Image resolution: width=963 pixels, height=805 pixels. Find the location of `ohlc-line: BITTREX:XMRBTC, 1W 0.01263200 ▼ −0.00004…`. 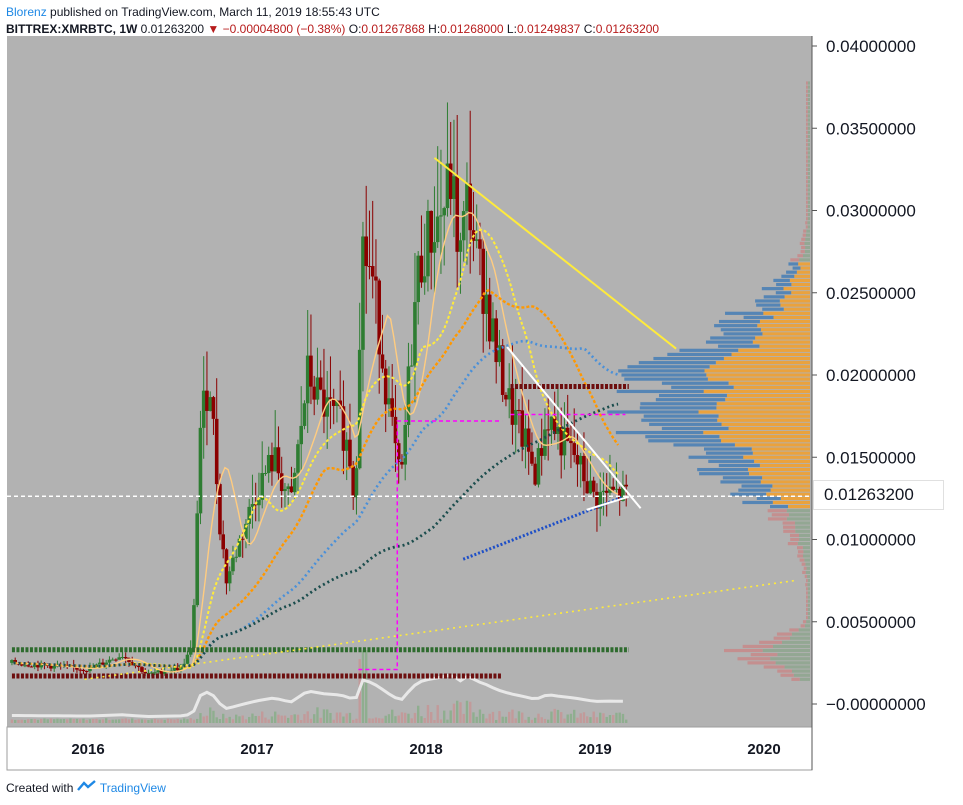

ohlc-line: BITTREX:XMRBTC, 1W 0.01263200 ▼ −0.00004… is located at coordinates (332, 29).